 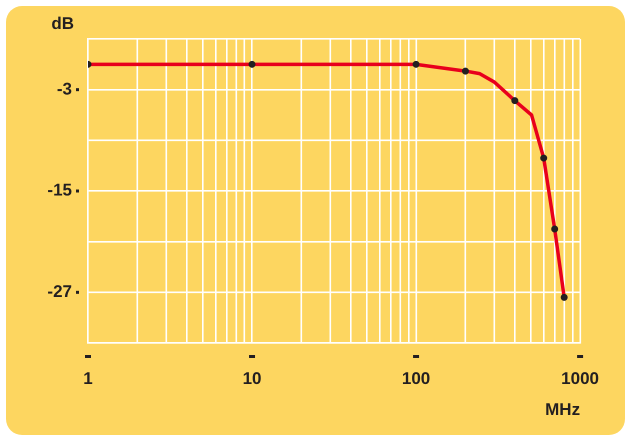 What do you see at coordinates (59, 292) in the screenshot?
I see `y-tick-label: -27` at bounding box center [59, 292].